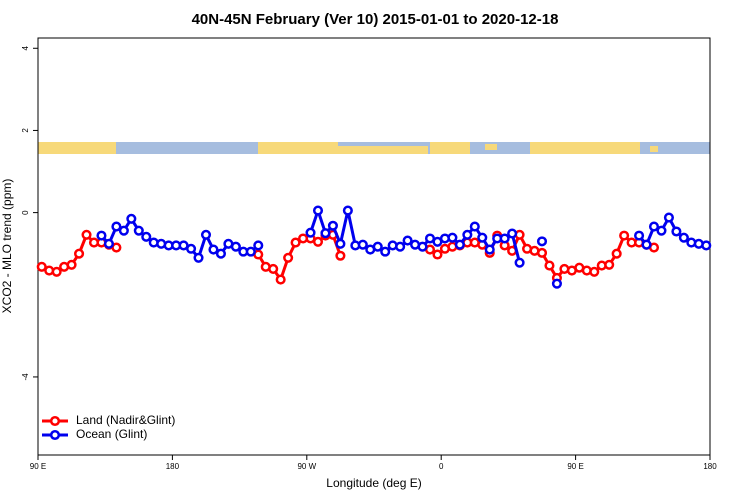  Describe the element at coordinates (25, 47) in the screenshot. I see `y-tick-label: 4` at that location.